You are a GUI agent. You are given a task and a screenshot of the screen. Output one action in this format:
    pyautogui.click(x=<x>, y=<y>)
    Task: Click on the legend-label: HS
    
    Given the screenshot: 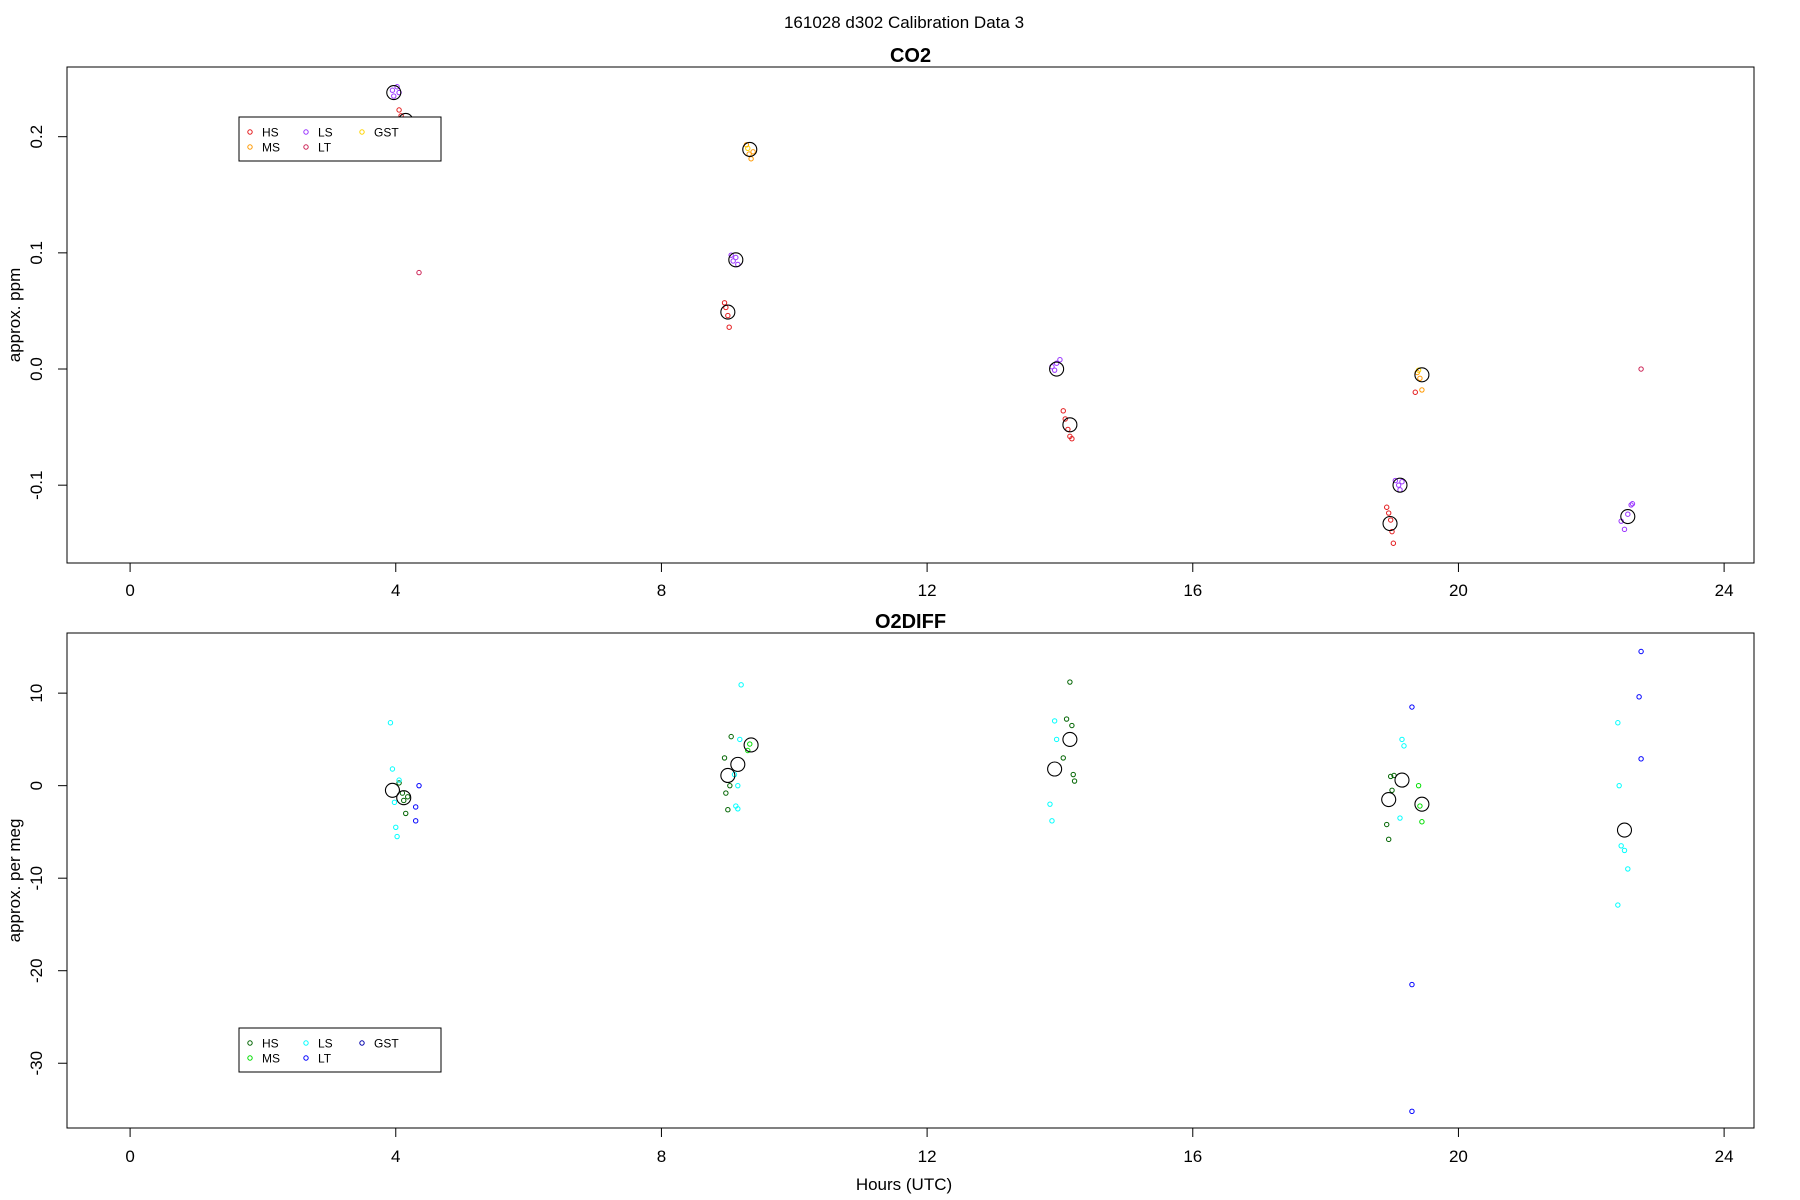 What is the action you would take?
    pyautogui.click(x=270, y=1044)
    